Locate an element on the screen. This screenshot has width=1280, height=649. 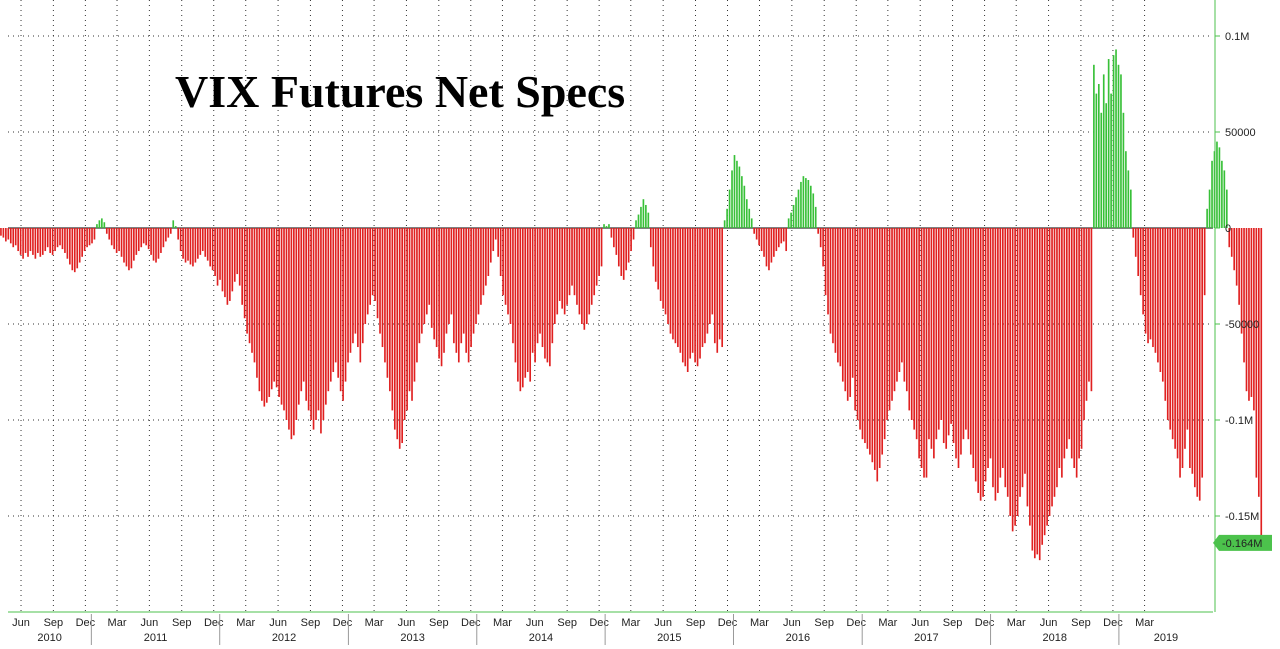
last-value-label: -0.164M is located at coordinates (1242, 544).